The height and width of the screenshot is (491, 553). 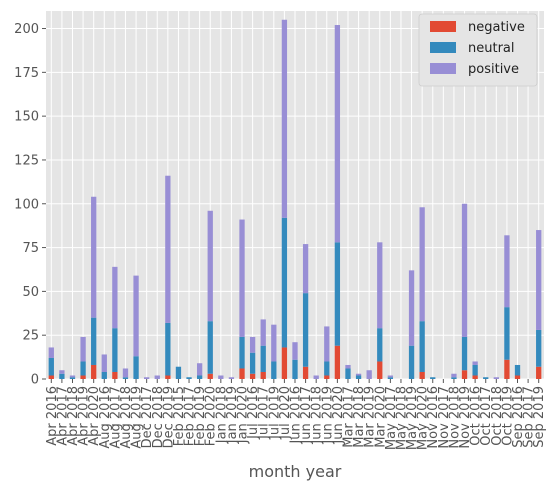 I want to click on bar-negative-jan-2020, so click(x=242, y=373).